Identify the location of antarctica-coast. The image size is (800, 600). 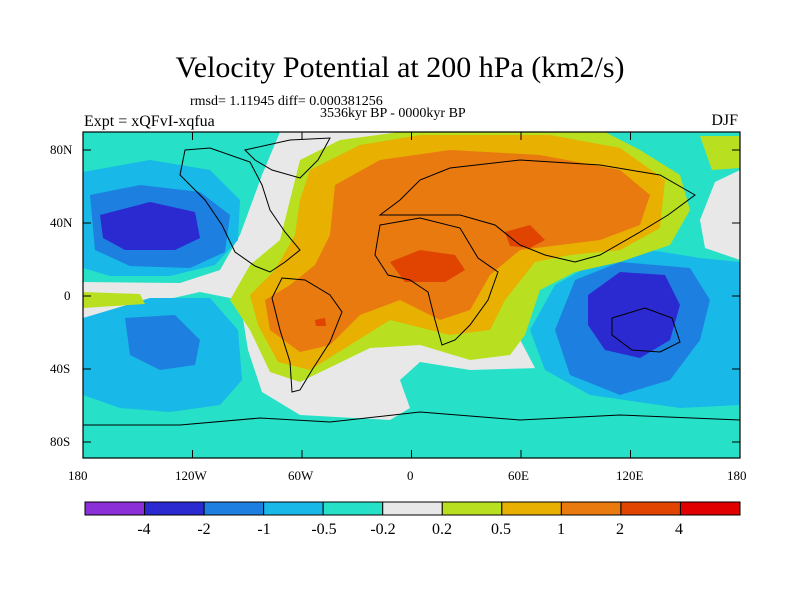
(411, 418).